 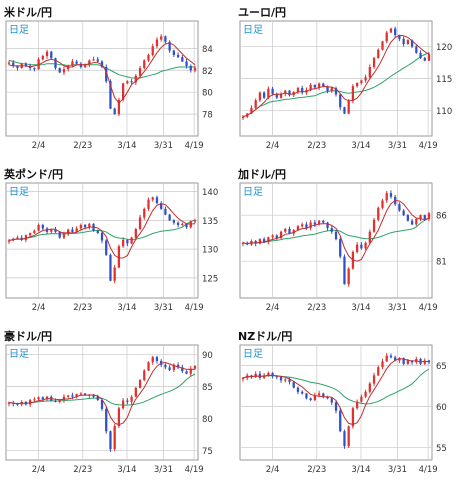 I want to click on y-tick-label: 130, so click(x=210, y=251).